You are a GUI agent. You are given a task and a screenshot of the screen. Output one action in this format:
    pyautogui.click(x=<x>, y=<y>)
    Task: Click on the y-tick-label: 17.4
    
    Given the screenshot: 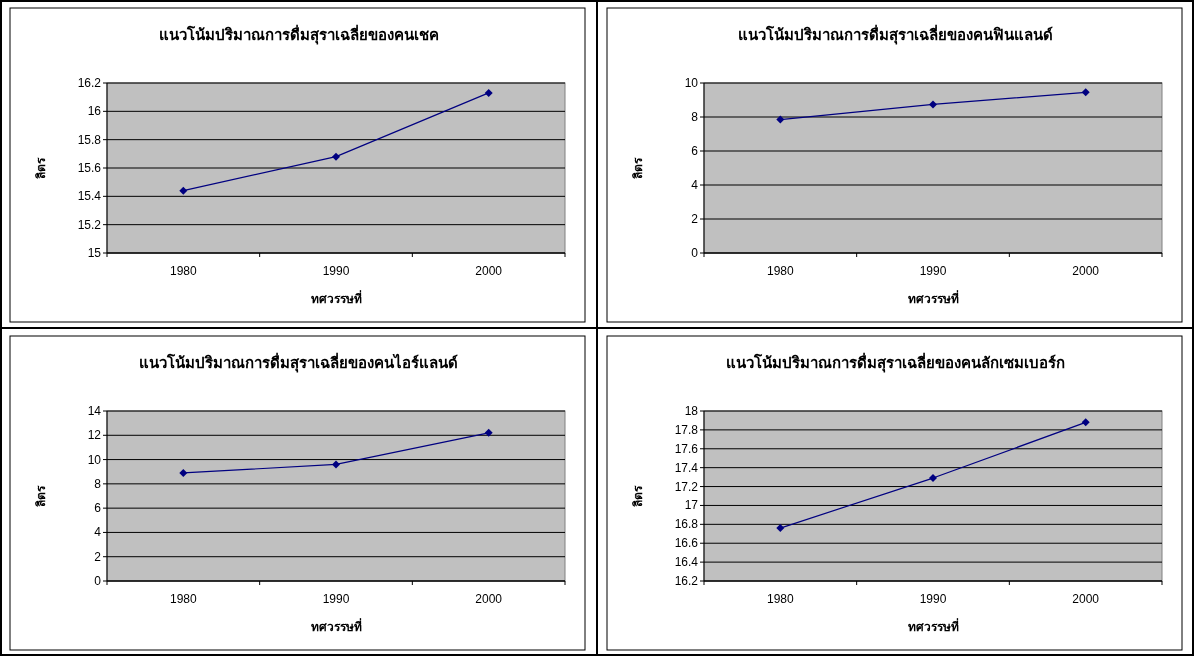 What is the action you would take?
    pyautogui.click(x=686, y=467)
    